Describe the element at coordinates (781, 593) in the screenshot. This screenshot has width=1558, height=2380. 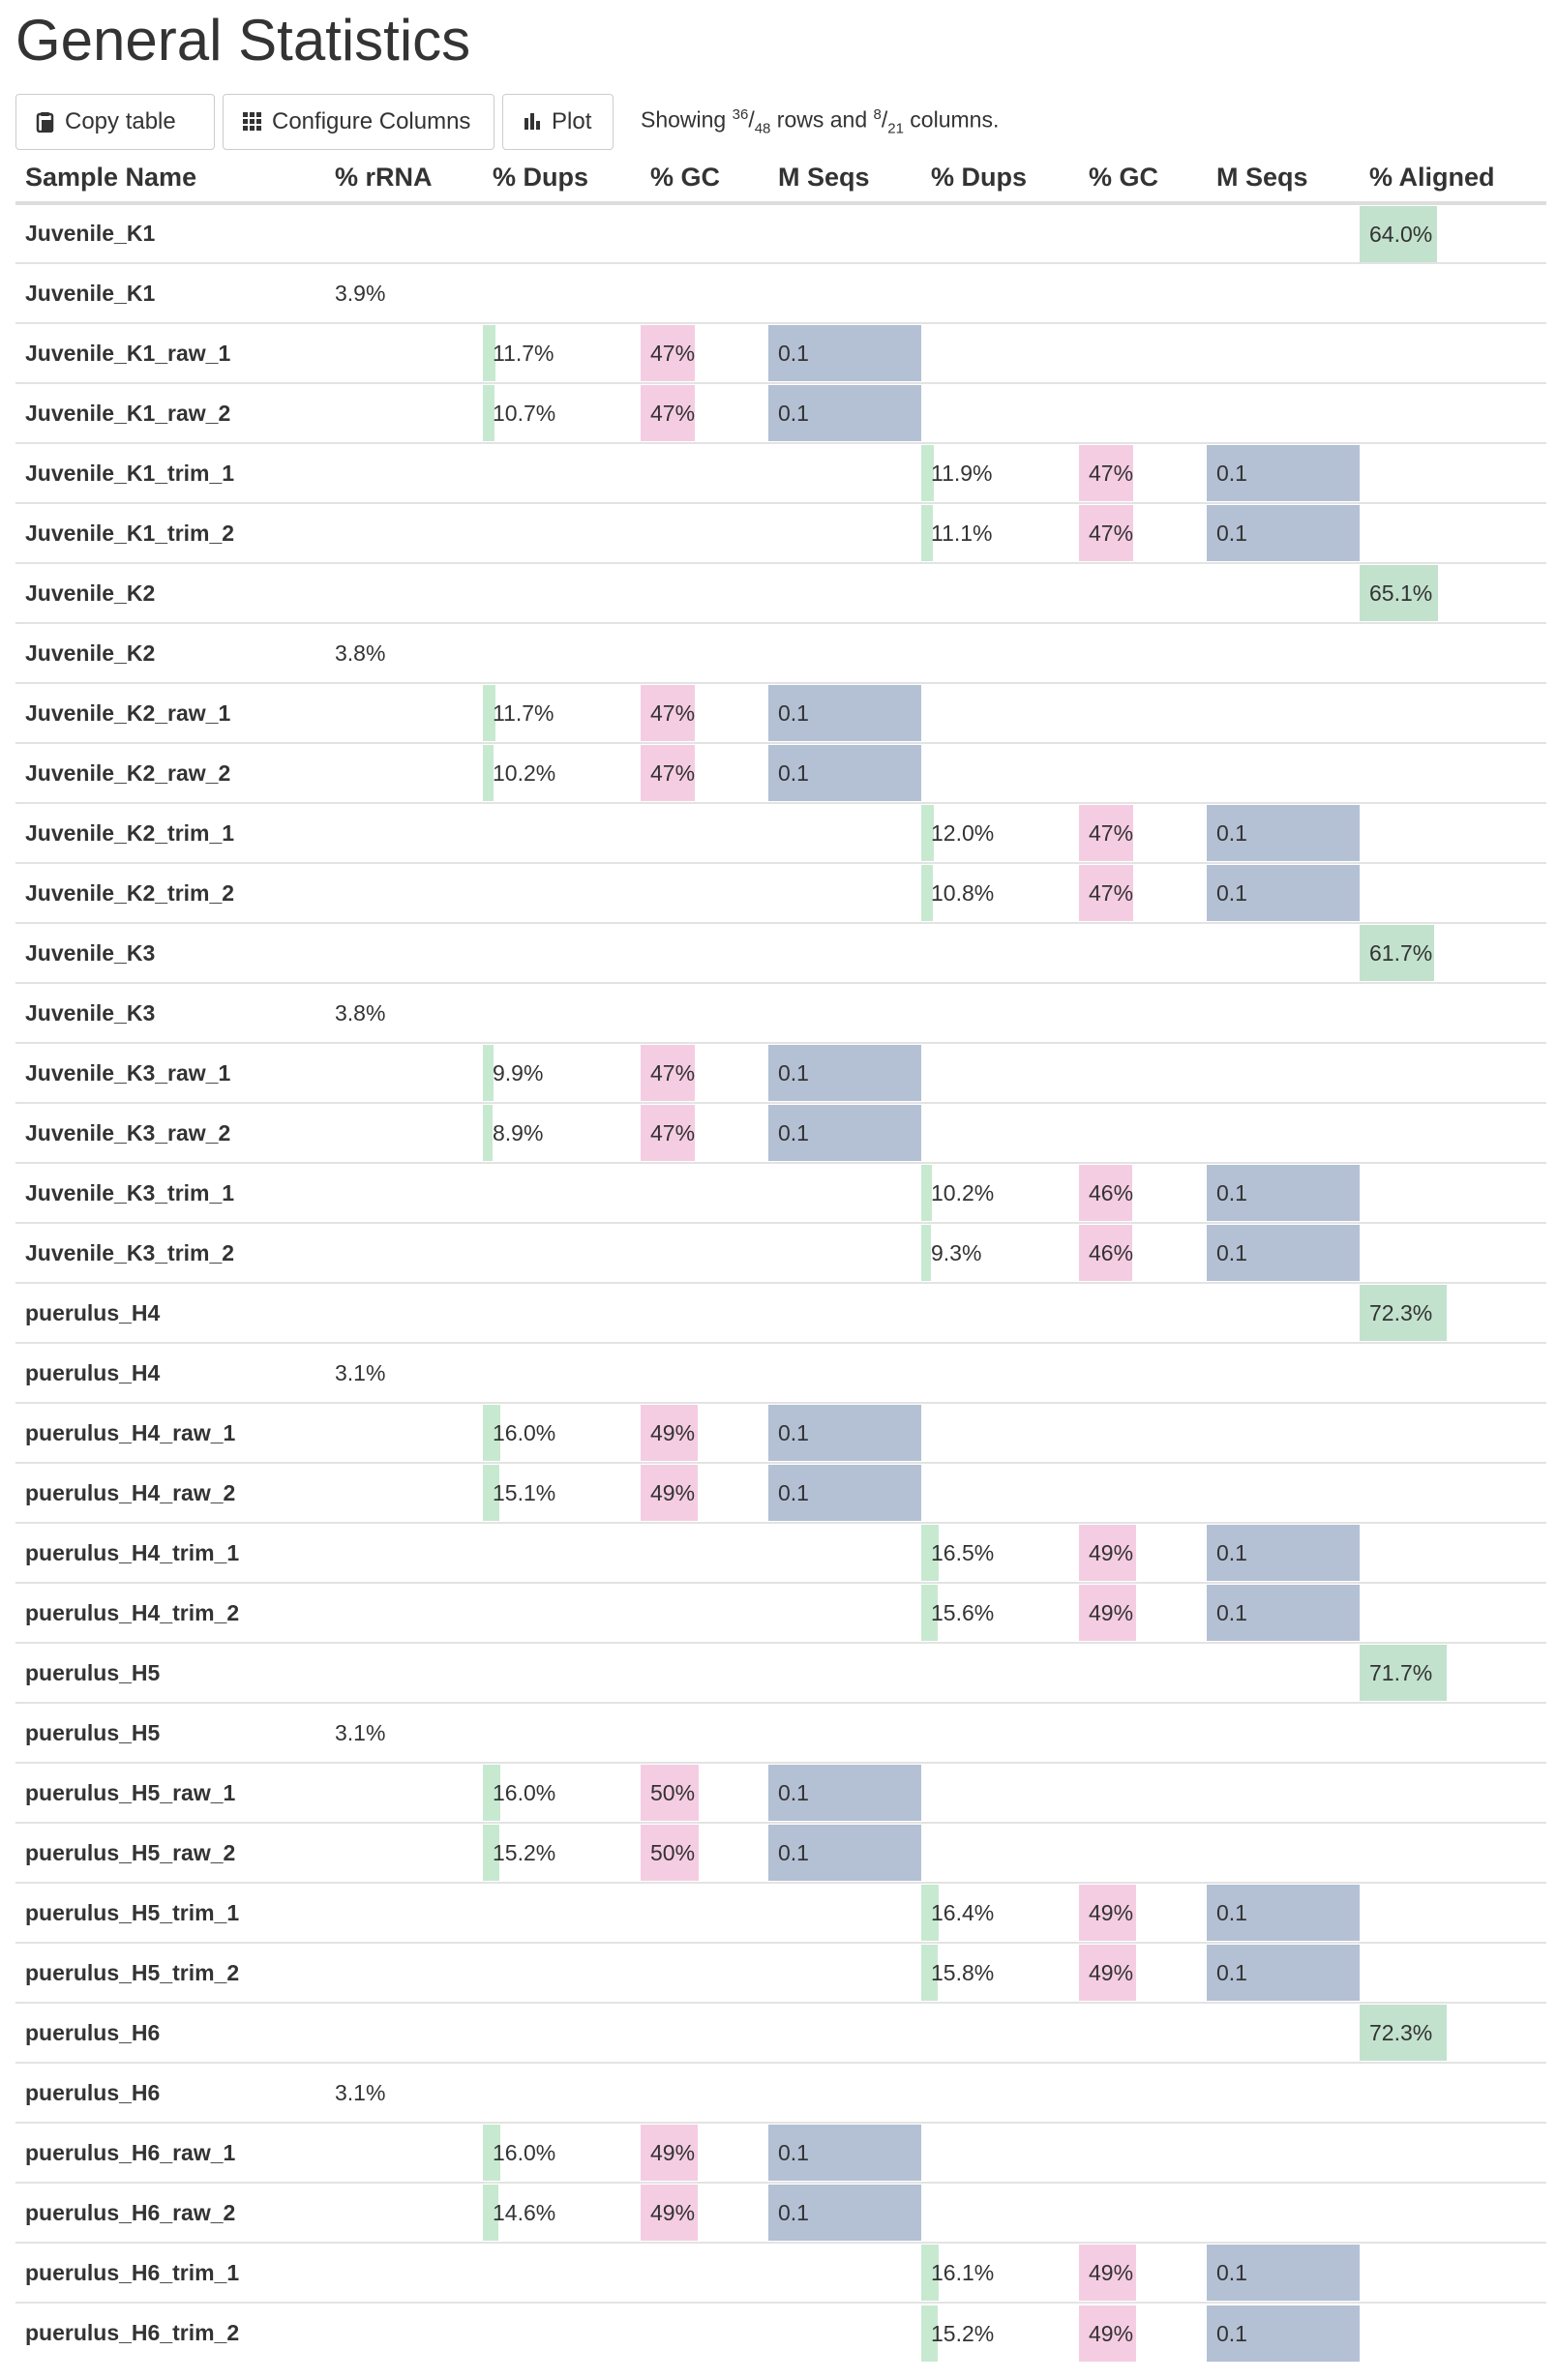
I see `table-row: Juvenile_K2 65.1%` at that location.